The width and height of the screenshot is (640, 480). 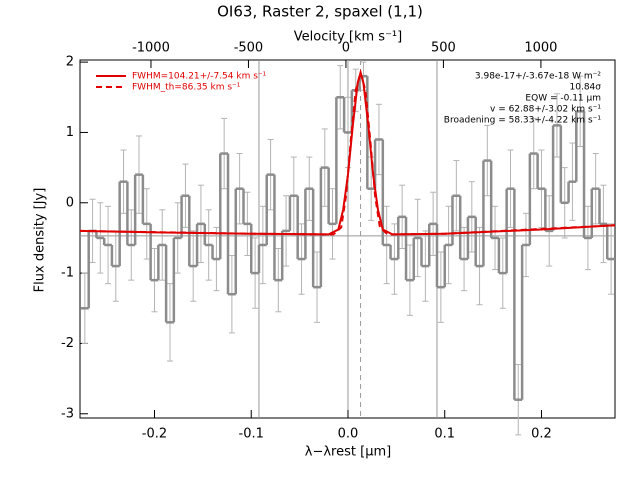 What do you see at coordinates (67, 343) in the screenshot?
I see `y-tick-label: -2` at bounding box center [67, 343].